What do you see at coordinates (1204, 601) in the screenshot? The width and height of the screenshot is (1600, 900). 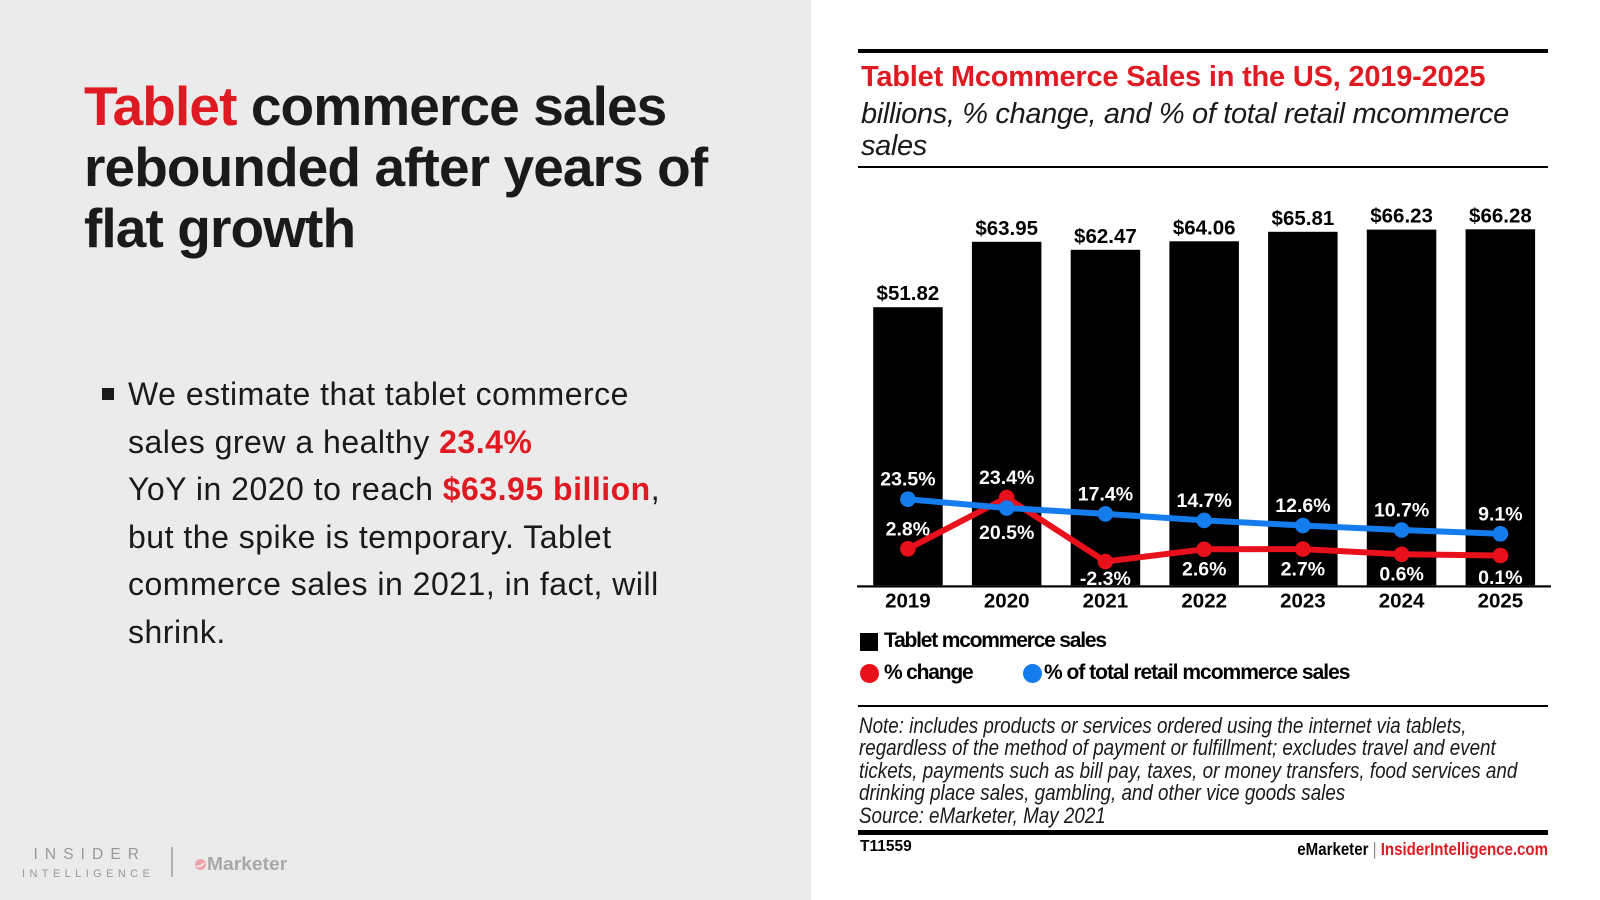 I see `svg-text: 2022` at bounding box center [1204, 601].